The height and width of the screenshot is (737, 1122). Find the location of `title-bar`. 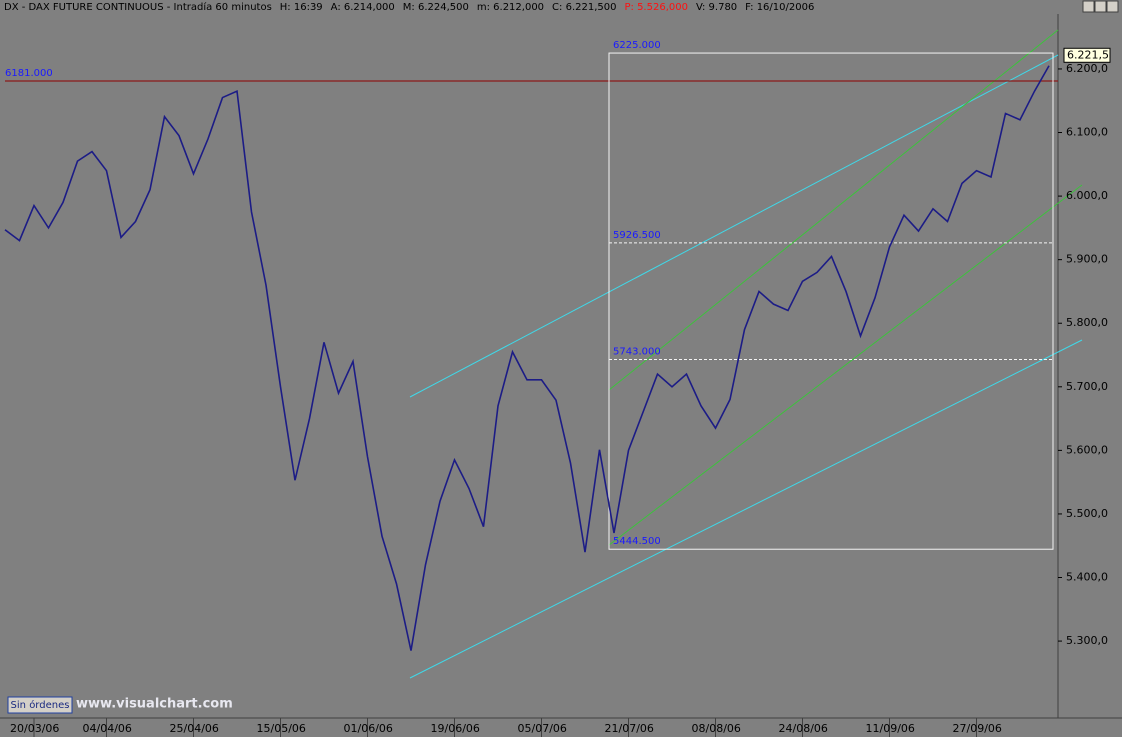

title-bar is located at coordinates (561, 7).